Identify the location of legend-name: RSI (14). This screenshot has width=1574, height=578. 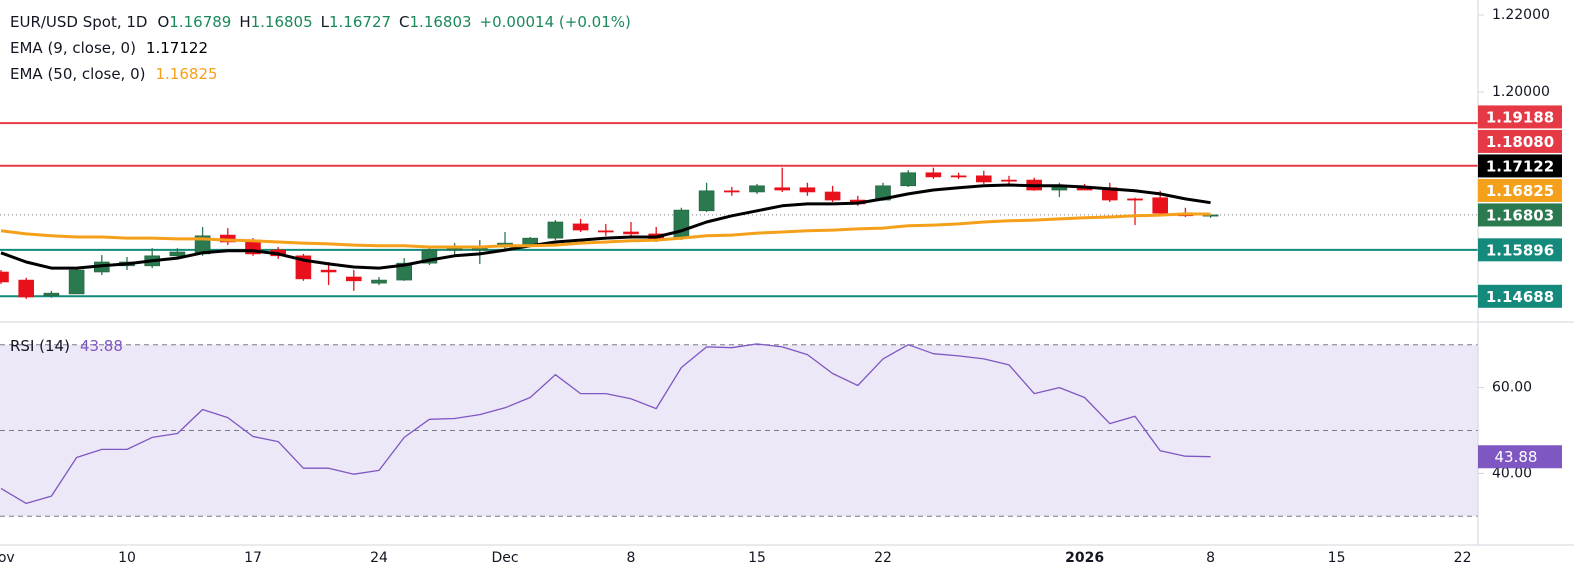
(40, 346).